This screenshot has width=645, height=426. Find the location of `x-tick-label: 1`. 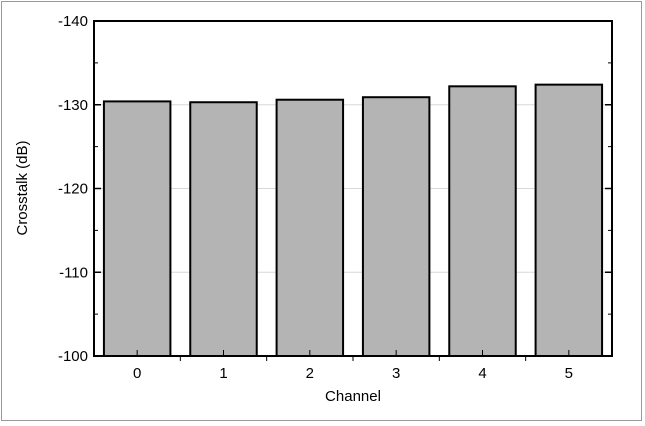

x-tick-label: 1 is located at coordinates (223, 373).